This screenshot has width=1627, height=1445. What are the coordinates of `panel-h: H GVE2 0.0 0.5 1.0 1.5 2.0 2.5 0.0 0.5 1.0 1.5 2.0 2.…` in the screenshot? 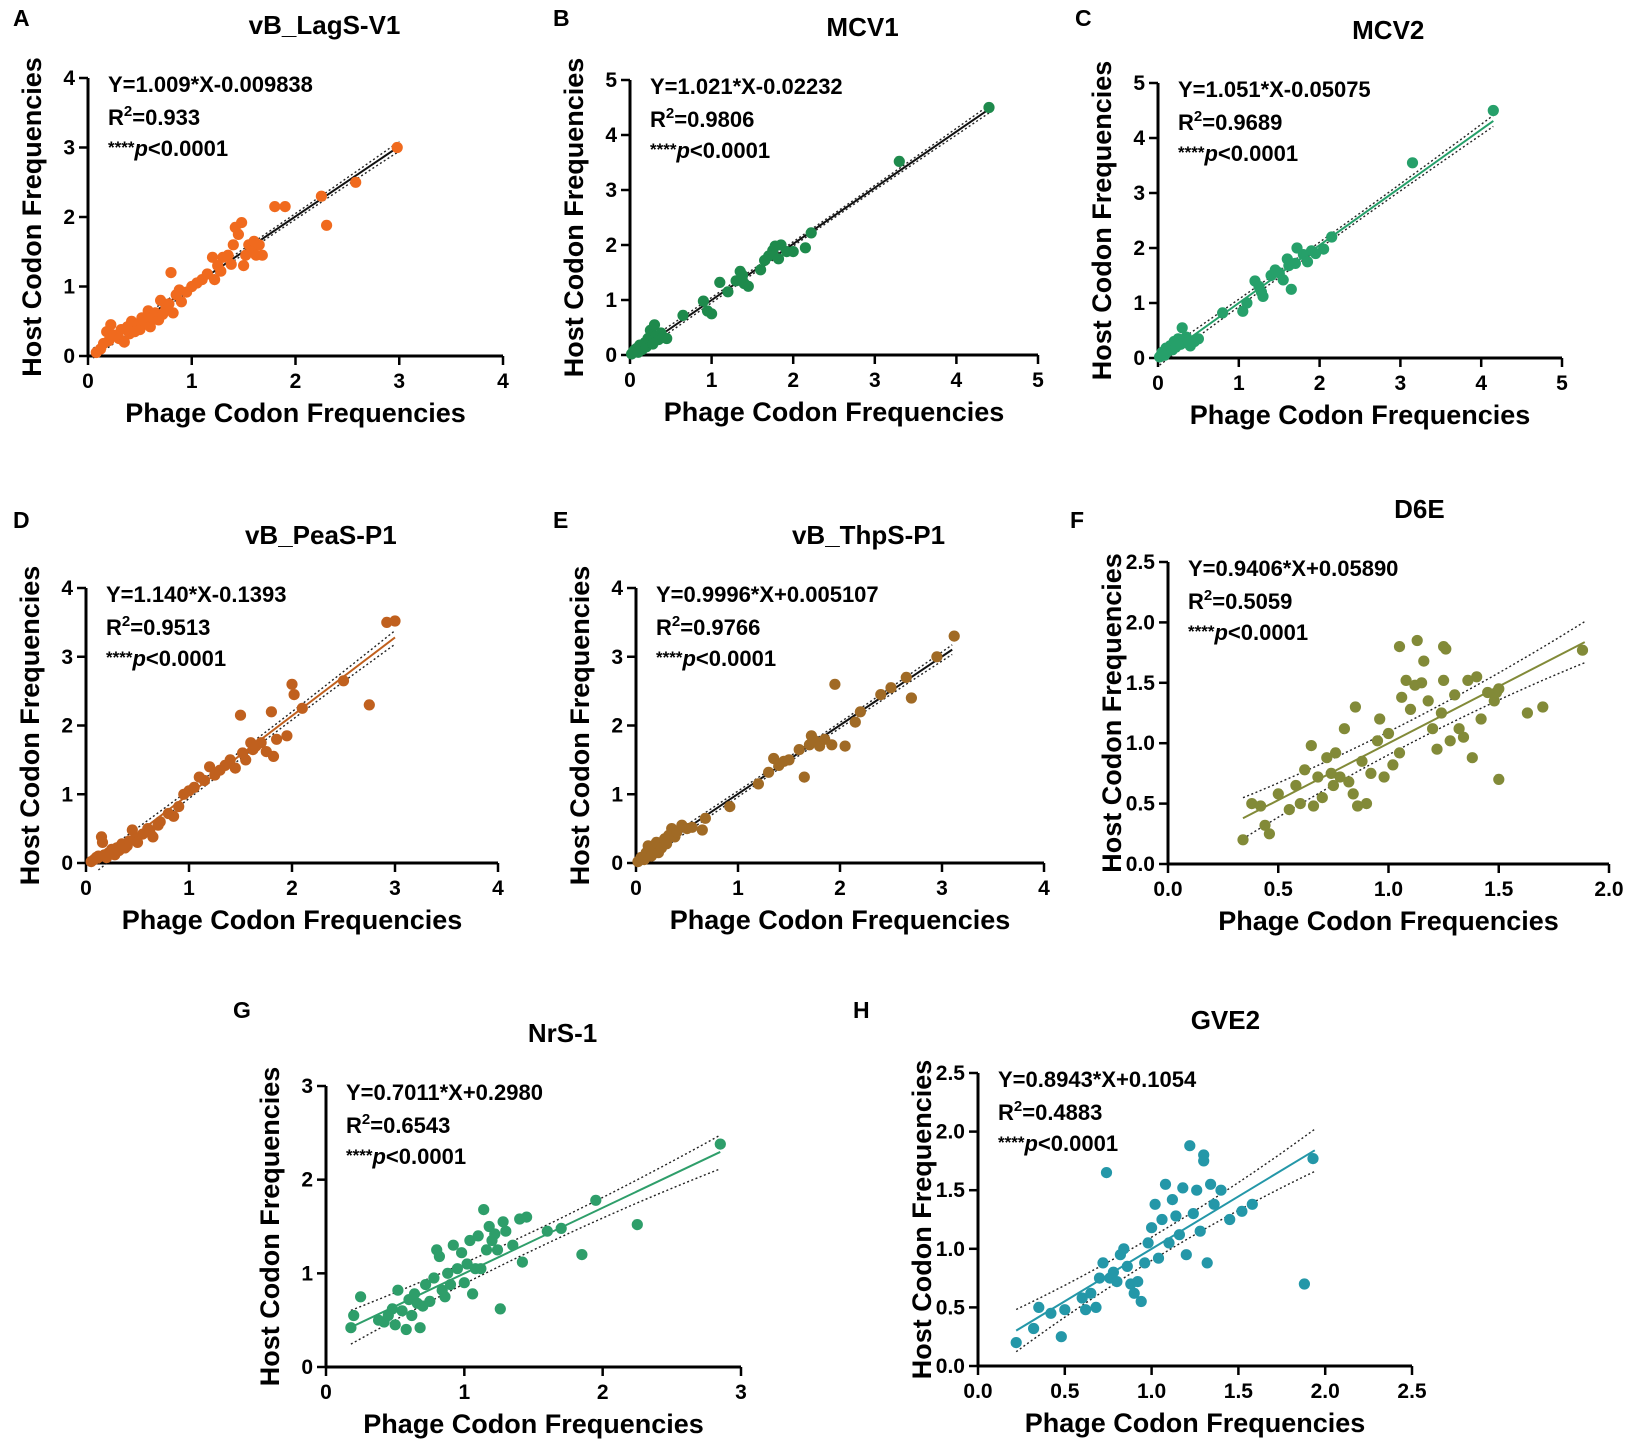 It's located at (1140, 1217).